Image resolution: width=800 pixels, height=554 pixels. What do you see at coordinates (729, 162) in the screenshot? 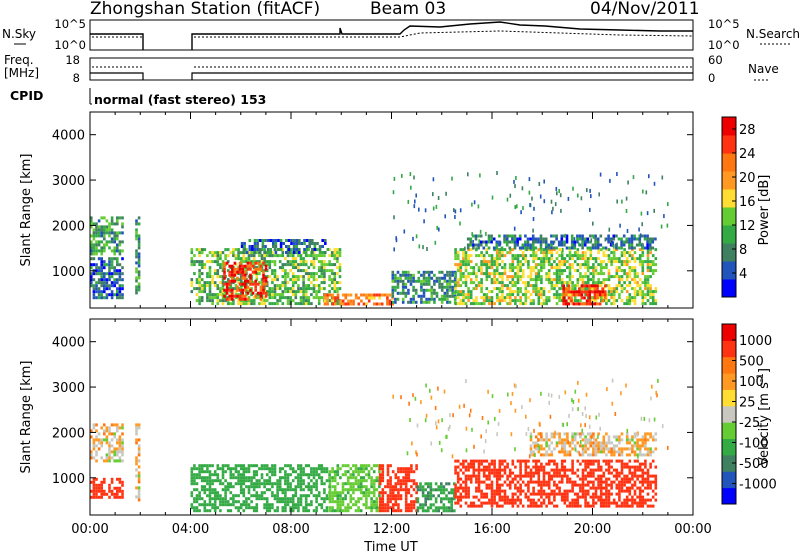
I see `colorbar-swatch` at bounding box center [729, 162].